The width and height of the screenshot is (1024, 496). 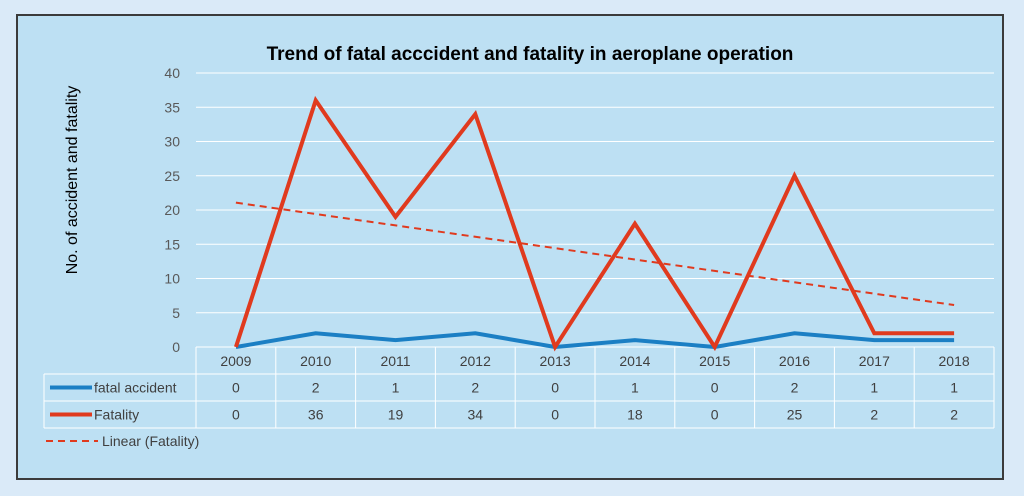 What do you see at coordinates (795, 415) in the screenshot?
I see `data-table-cell: 25` at bounding box center [795, 415].